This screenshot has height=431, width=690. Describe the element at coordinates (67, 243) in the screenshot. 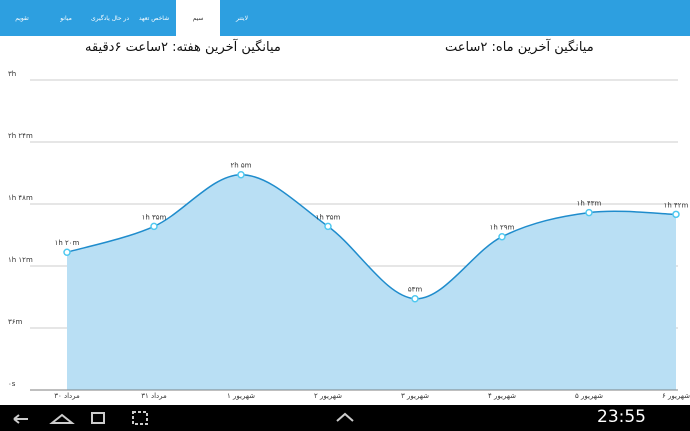

I see `data-label: ۱h ۲۰m` at that location.